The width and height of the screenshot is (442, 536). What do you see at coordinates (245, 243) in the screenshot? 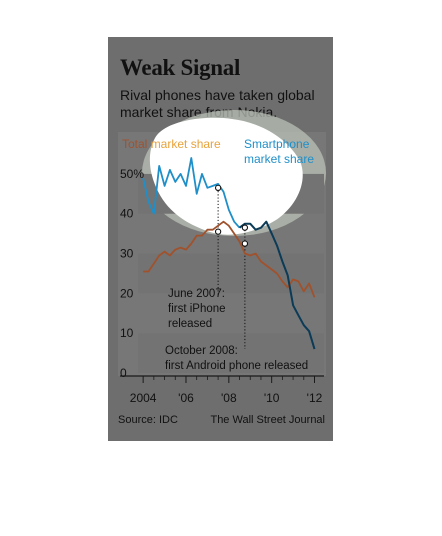
I see `android-total-marker` at bounding box center [245, 243].